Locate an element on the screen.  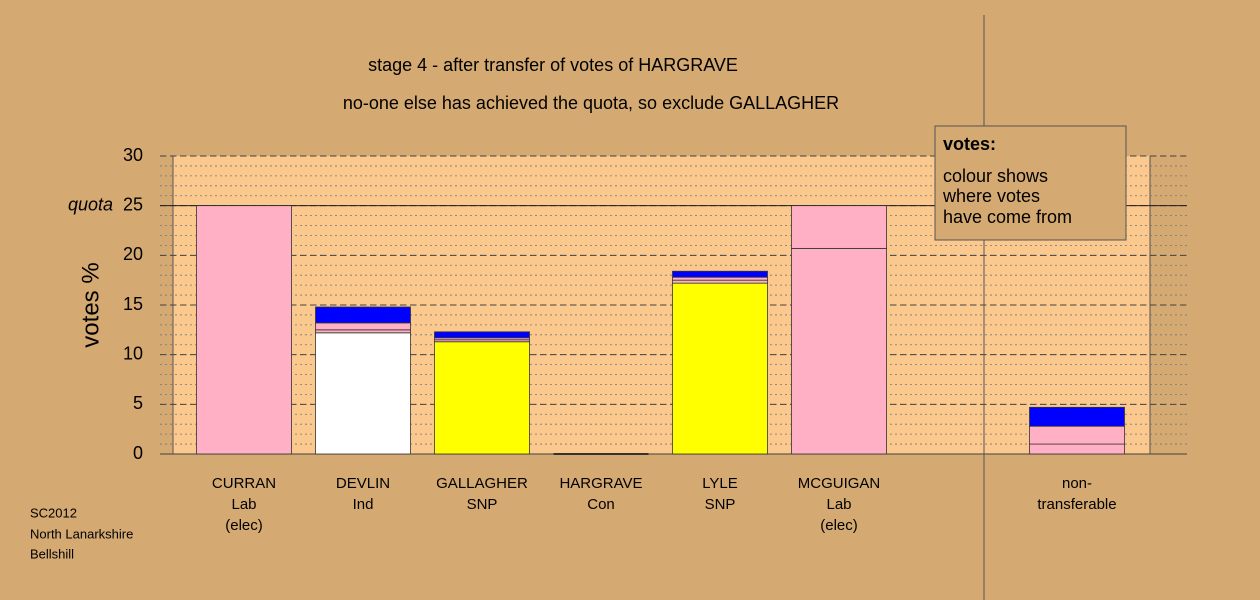
note-line: colour shows is located at coordinates (995, 176).